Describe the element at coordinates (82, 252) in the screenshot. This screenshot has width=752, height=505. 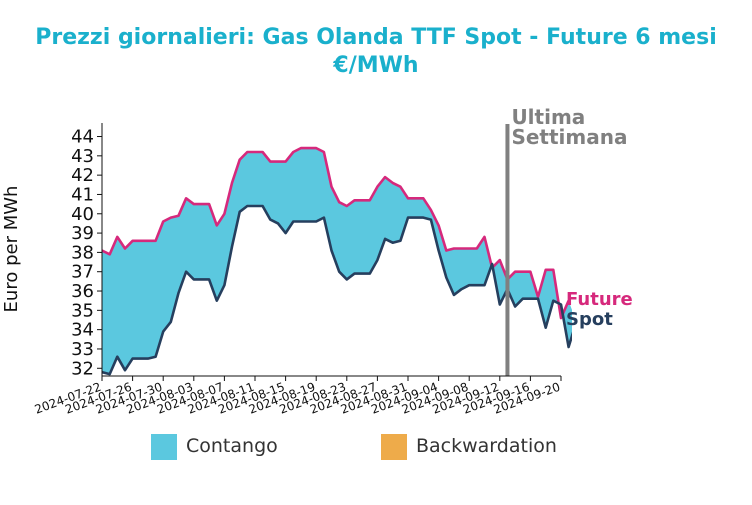
I see `y-tick-label: 38` at that location.